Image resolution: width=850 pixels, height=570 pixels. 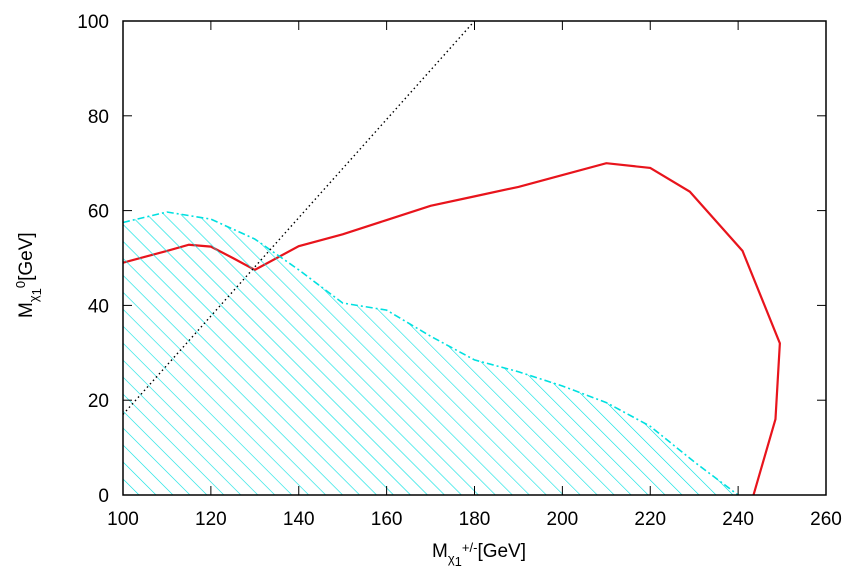 I want to click on y-axis-label: Mχ10[GeV], so click(x=28, y=275).